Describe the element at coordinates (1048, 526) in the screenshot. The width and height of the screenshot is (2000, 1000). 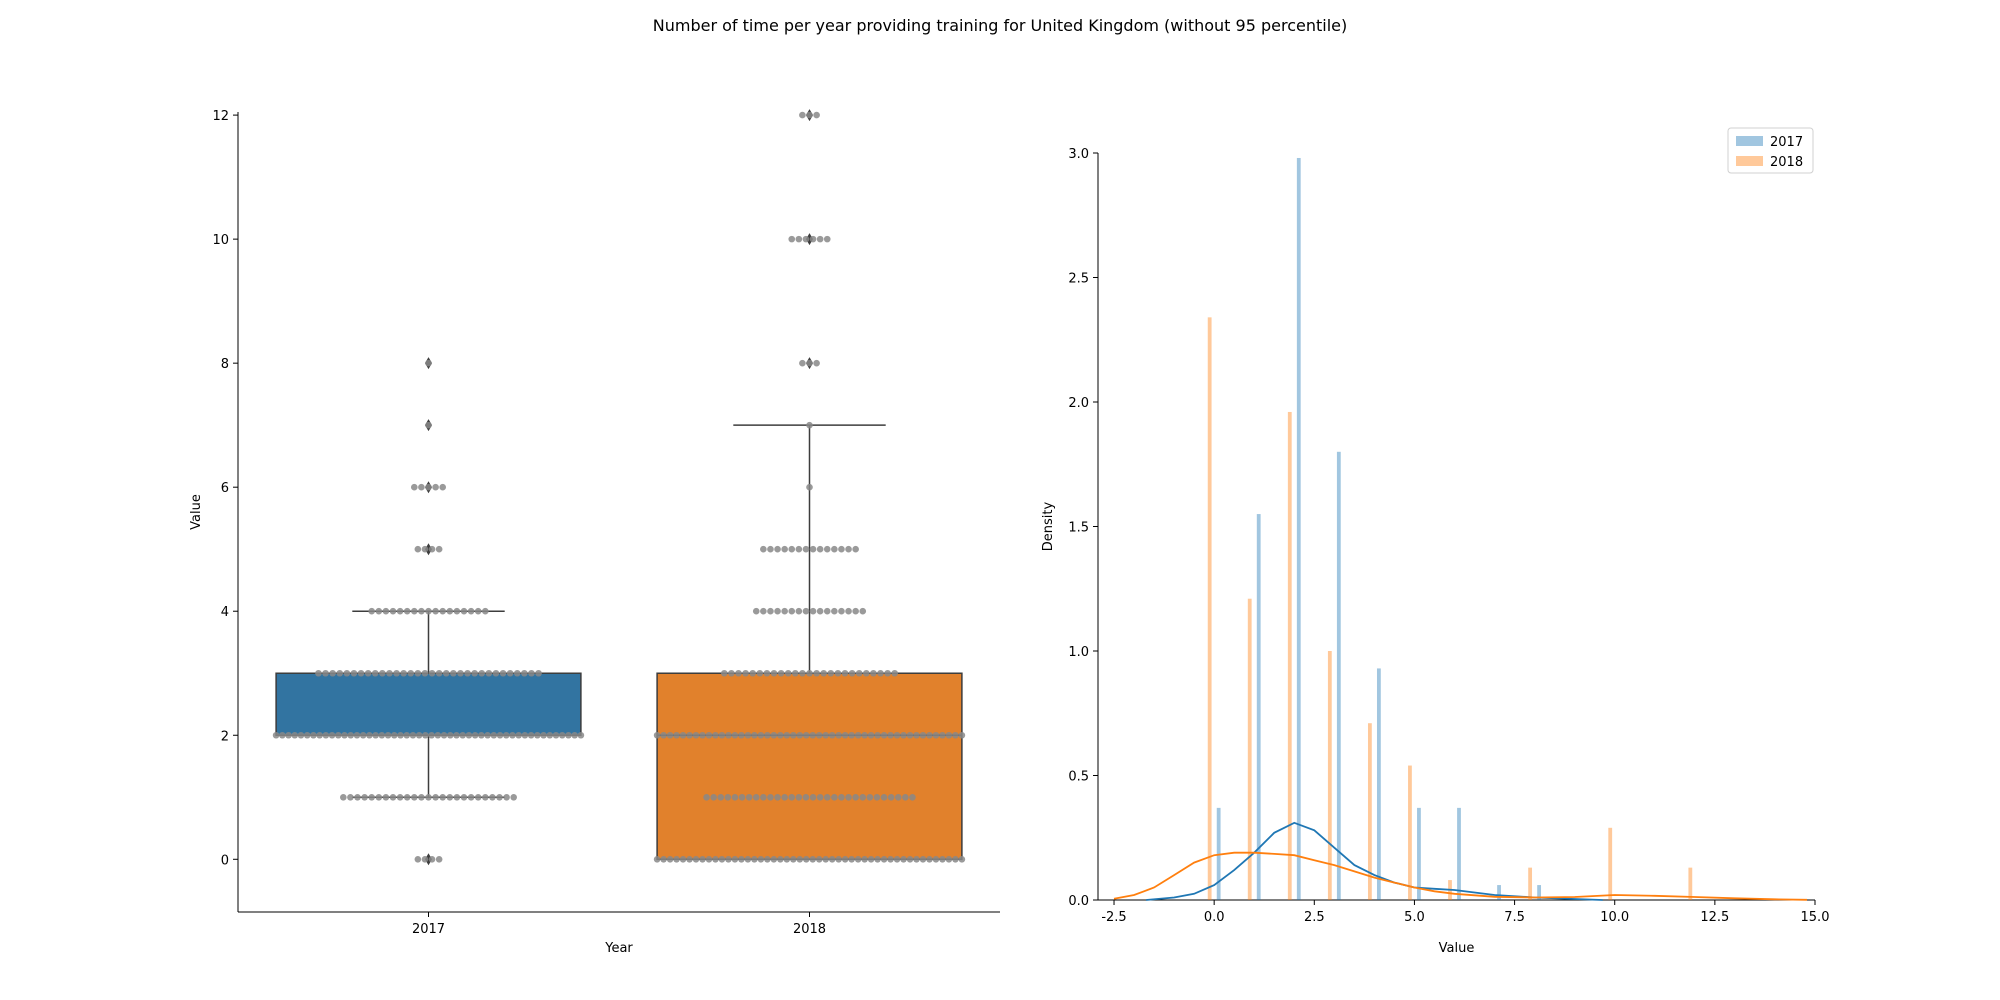
I see `y-axis-label: Density` at that location.